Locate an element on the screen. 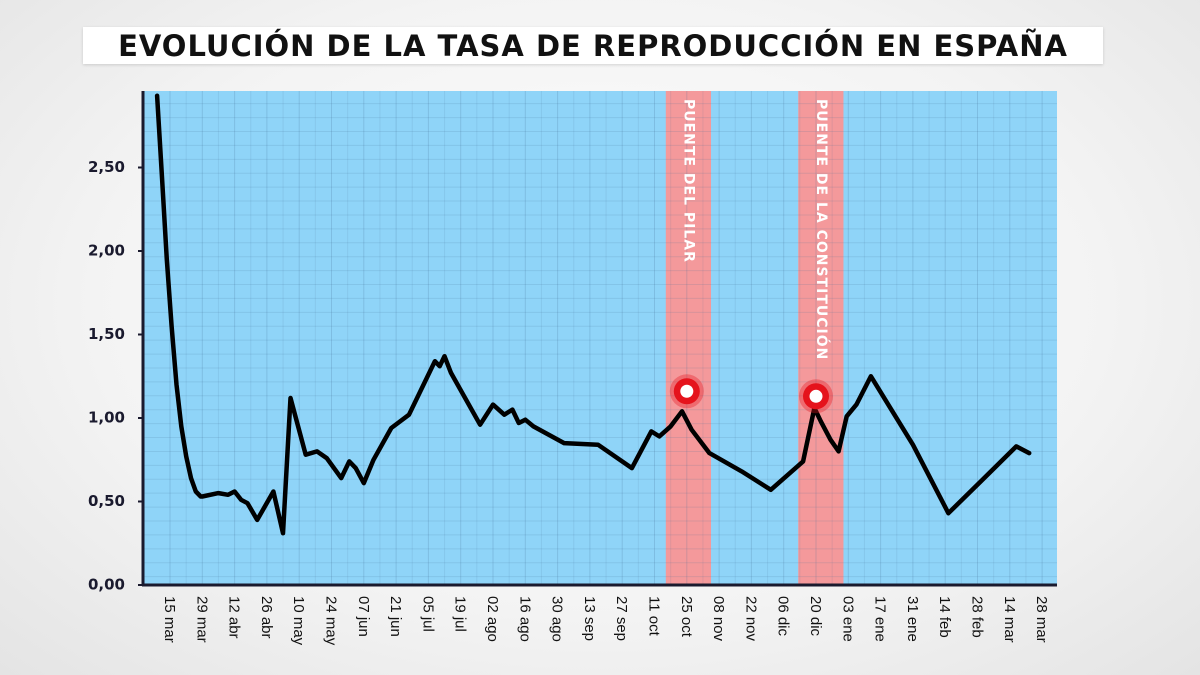 The height and width of the screenshot is (675, 1200). x-tick-label: 08 nov is located at coordinates (718, 619).